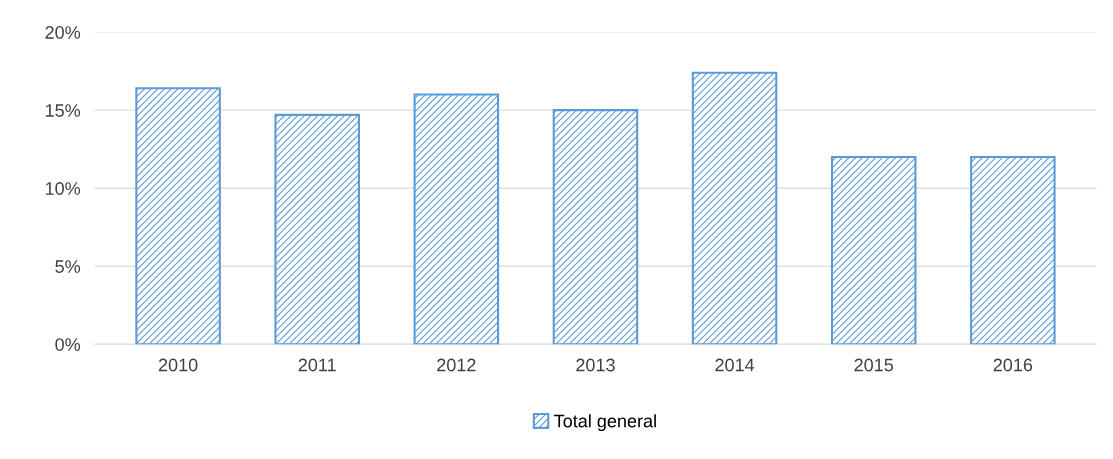 The height and width of the screenshot is (459, 1113). I want to click on legend-label: Total general, so click(605, 422).